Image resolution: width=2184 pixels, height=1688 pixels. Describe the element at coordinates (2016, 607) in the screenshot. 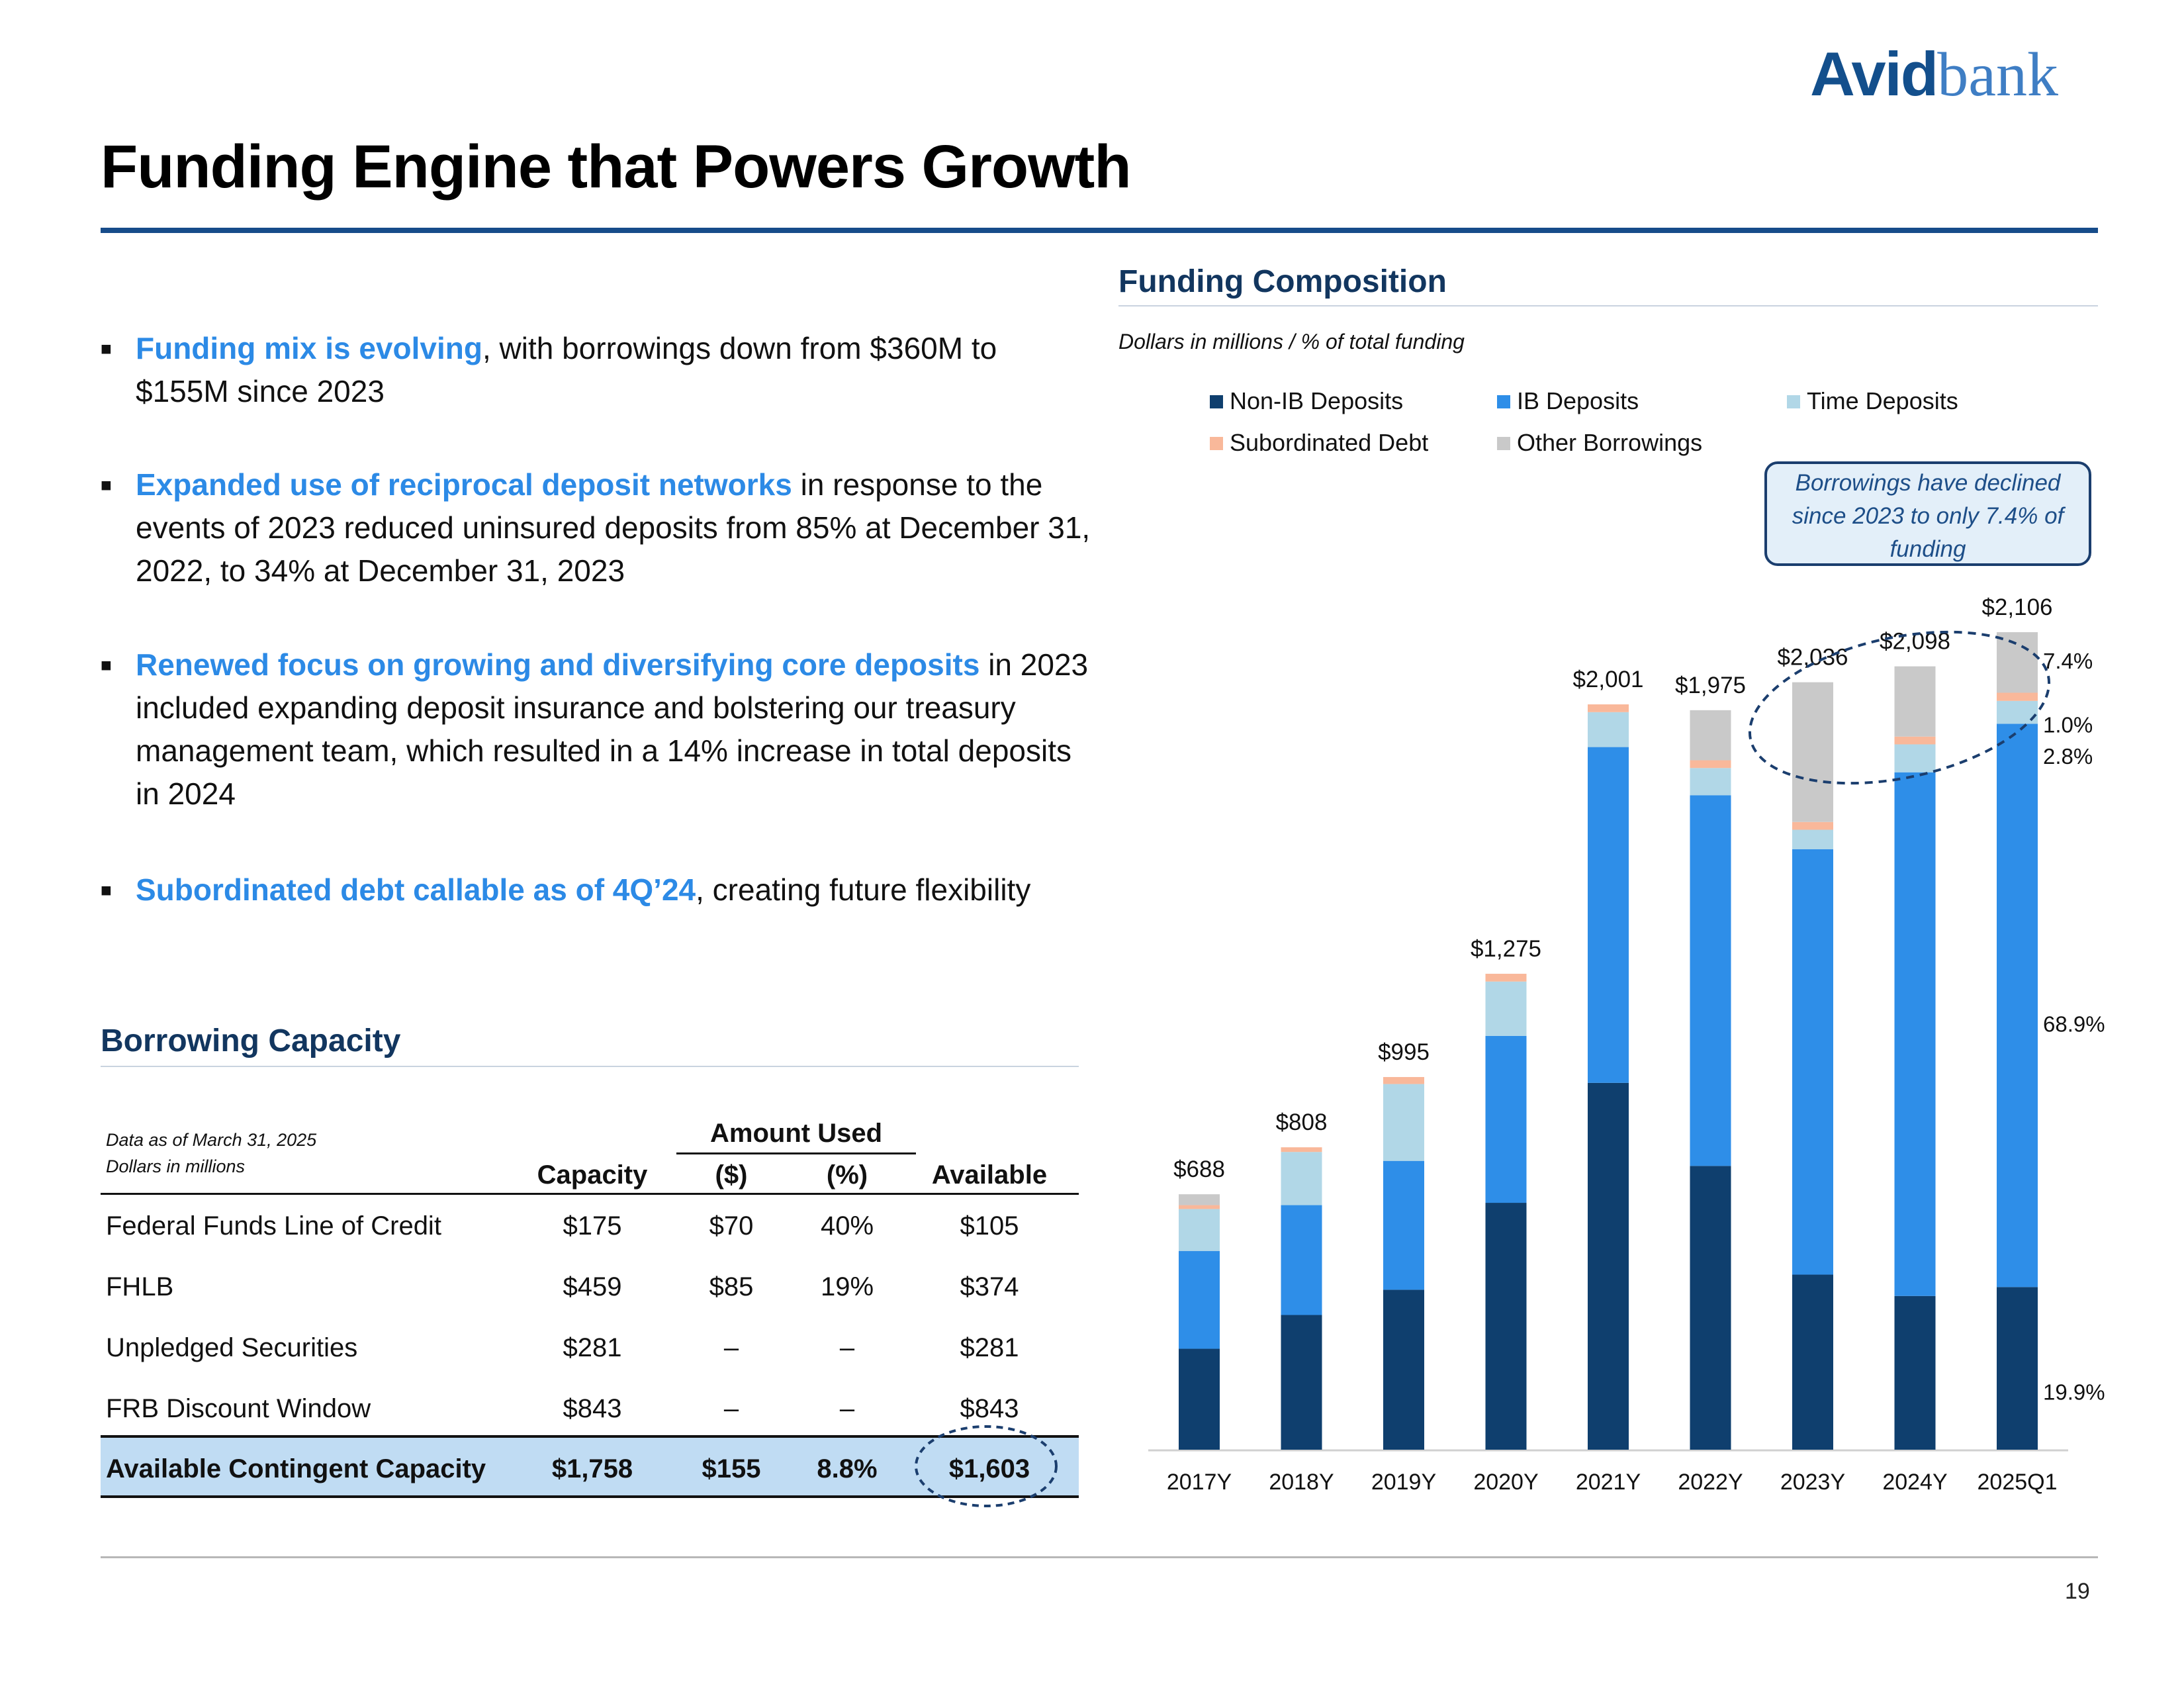

I see `bar-total-label: $2,106` at that location.